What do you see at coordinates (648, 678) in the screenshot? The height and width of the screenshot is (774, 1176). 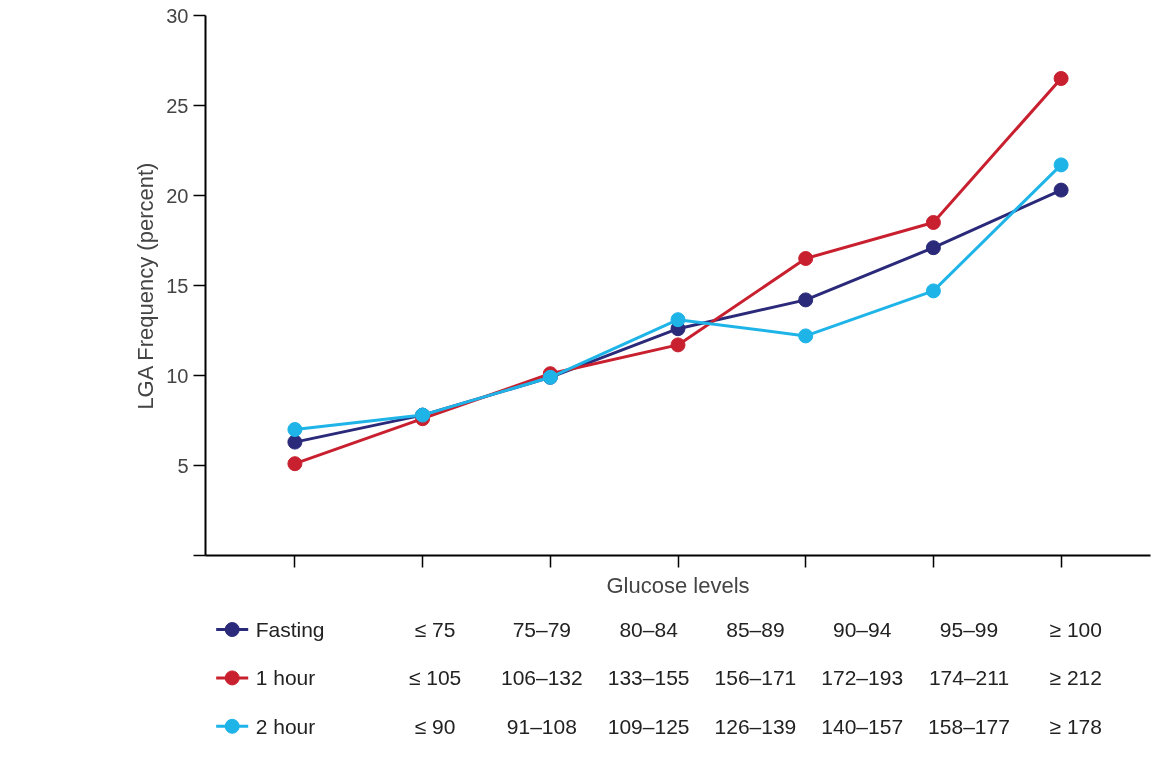 I see `text: 133–155` at bounding box center [648, 678].